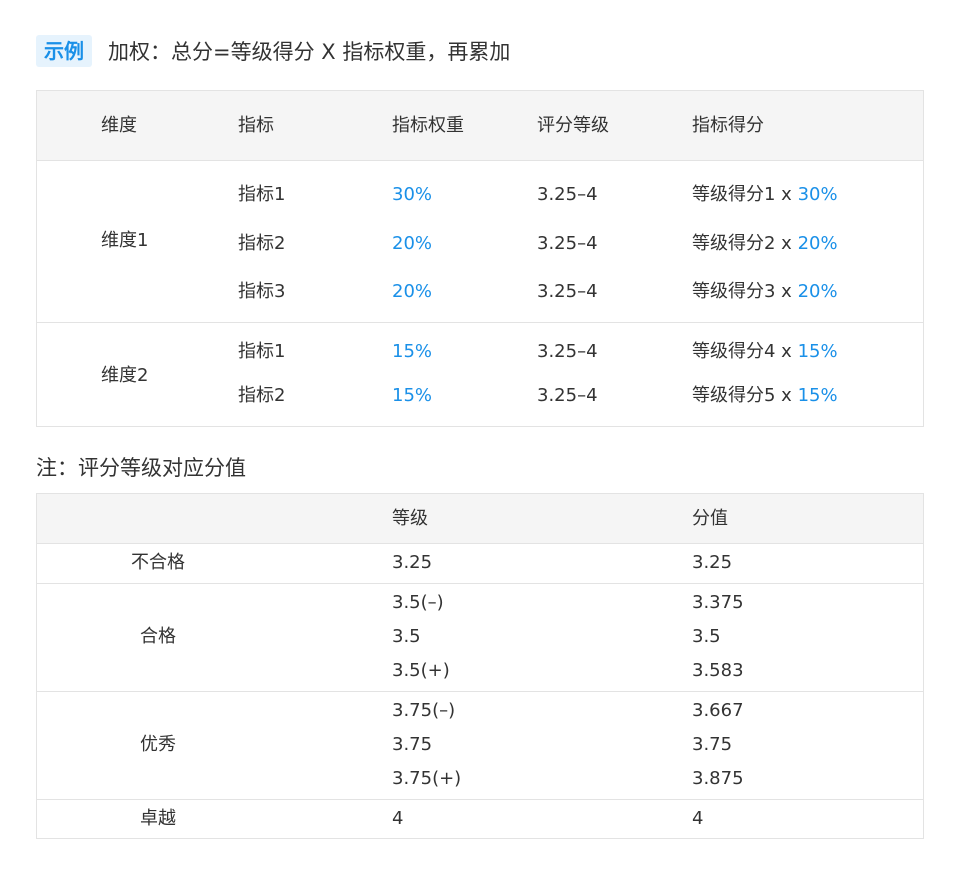  Describe the element at coordinates (158, 818) in the screenshot. I see `level-label: 卓越` at that location.